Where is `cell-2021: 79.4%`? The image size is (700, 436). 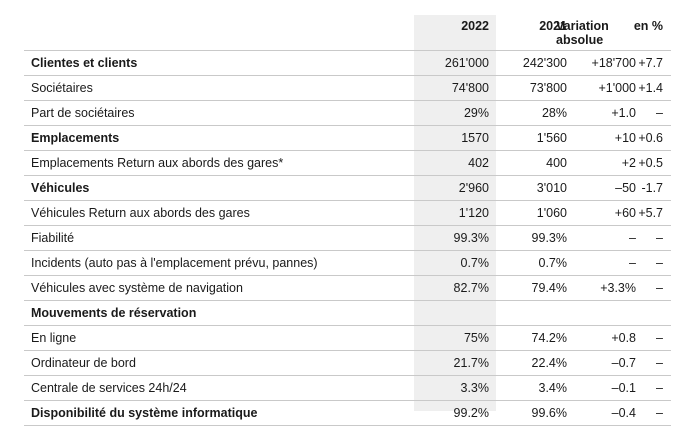
cell-2021: 79.4% is located at coordinates (549, 288).